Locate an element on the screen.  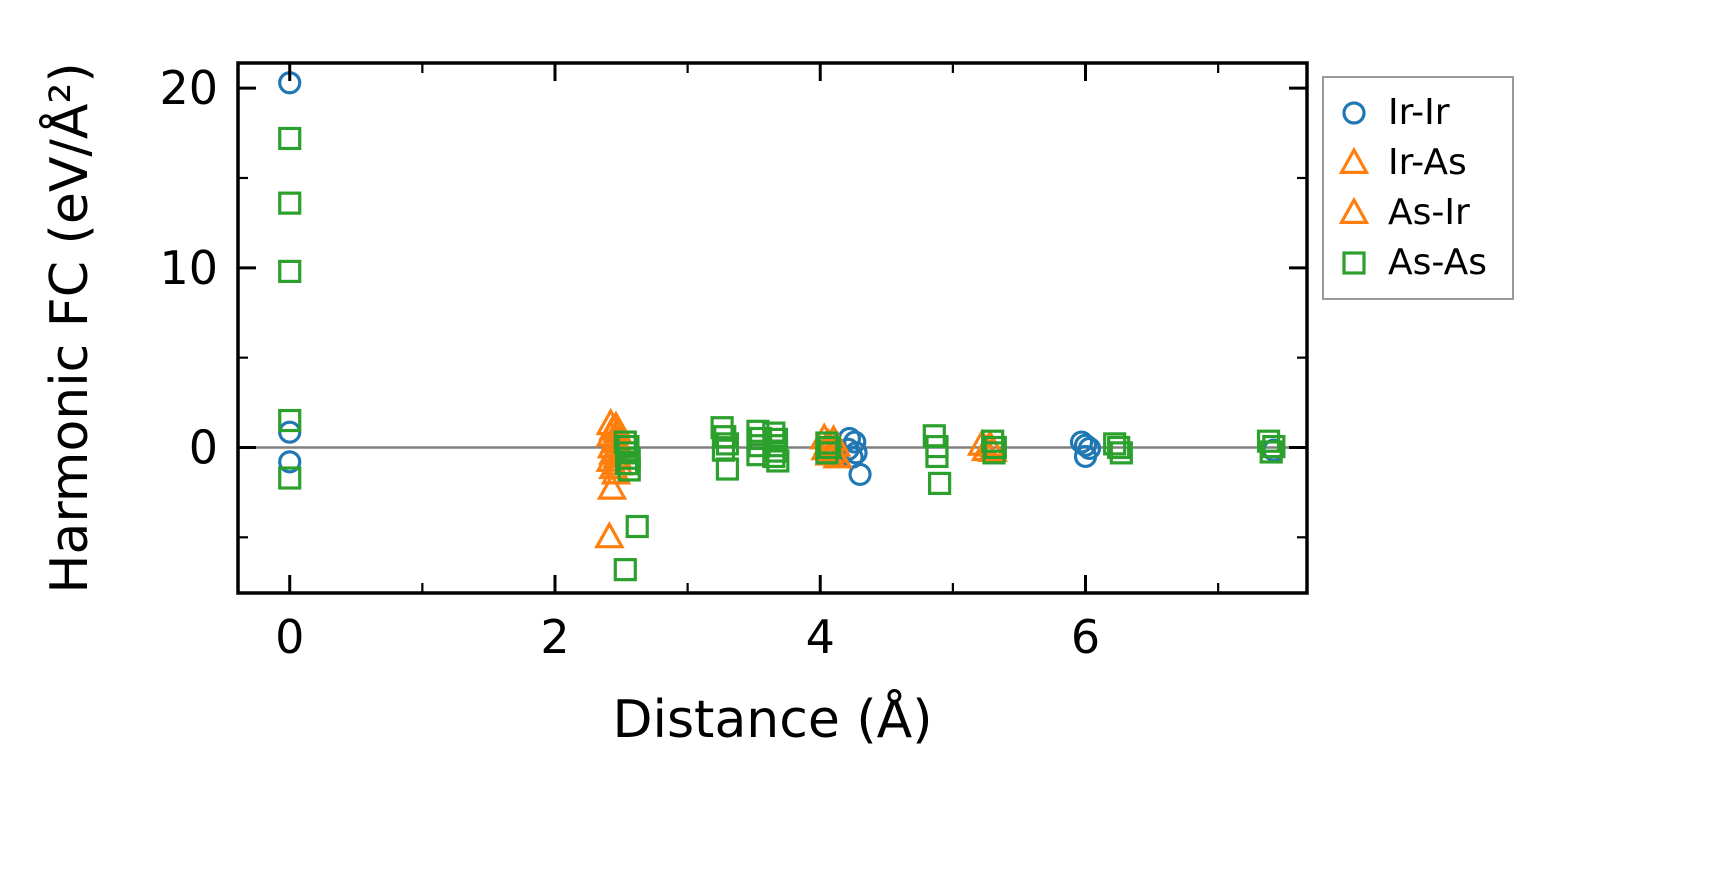
legend-label: Ir-As is located at coordinates (1427, 162).